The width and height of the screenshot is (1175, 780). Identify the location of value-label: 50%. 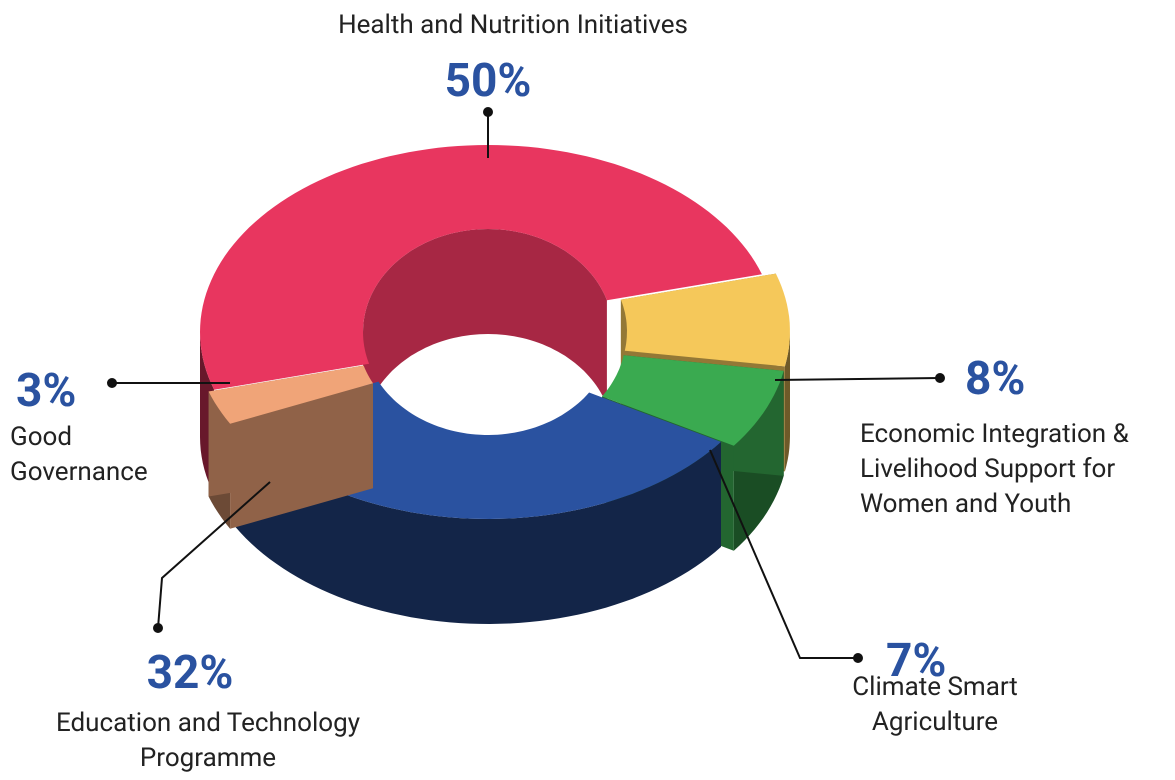
(488, 81).